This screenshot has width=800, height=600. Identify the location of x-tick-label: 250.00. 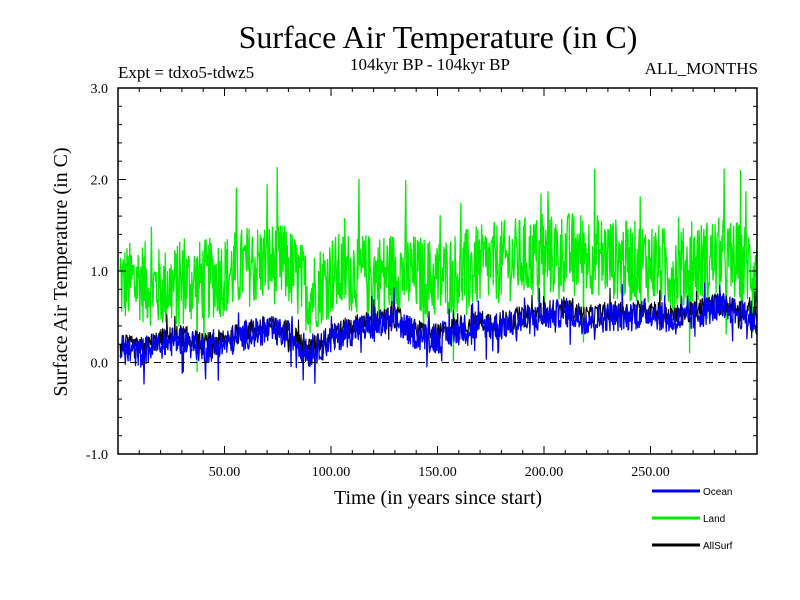
(650, 472).